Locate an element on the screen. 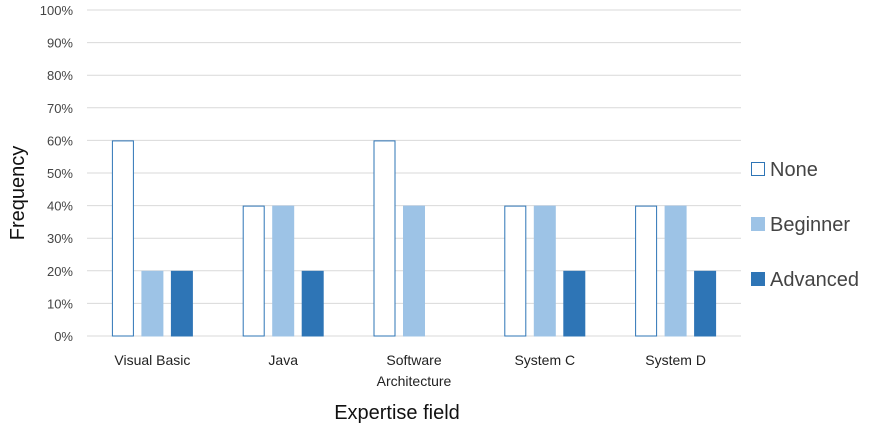 This screenshot has width=870, height=426. y-tick-label: 70% is located at coordinates (60, 108).